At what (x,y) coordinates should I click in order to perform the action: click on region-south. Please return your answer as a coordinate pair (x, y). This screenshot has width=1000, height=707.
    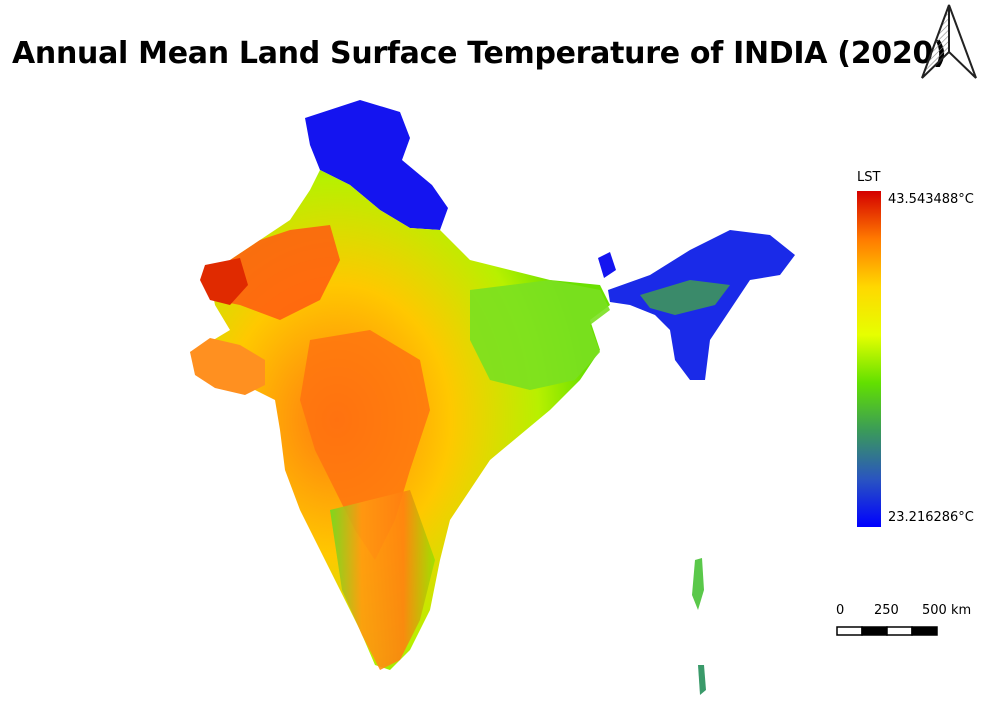
    Looking at the image, I should click on (382, 580).